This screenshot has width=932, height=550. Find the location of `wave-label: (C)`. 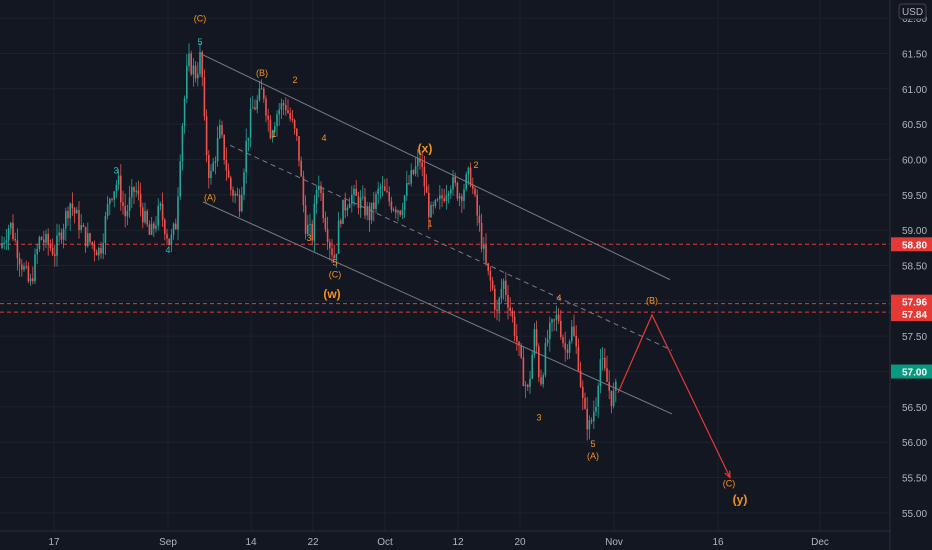

wave-label: (C) is located at coordinates (335, 275).